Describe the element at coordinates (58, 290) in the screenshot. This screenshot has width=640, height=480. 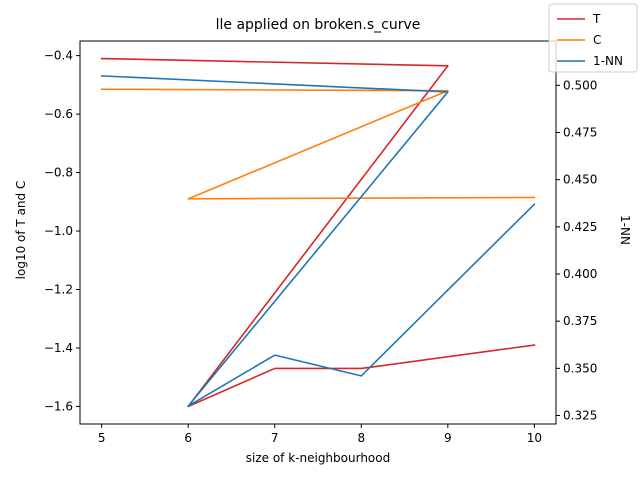
I see `y-tick-label: −1.2` at that location.